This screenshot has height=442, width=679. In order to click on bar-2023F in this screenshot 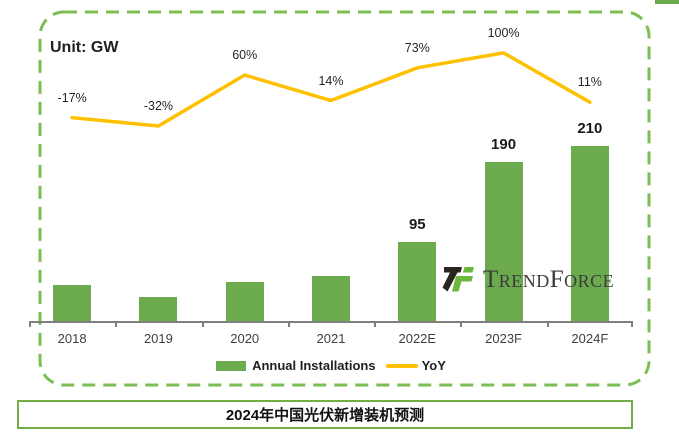, I will do `click(503, 242)`.